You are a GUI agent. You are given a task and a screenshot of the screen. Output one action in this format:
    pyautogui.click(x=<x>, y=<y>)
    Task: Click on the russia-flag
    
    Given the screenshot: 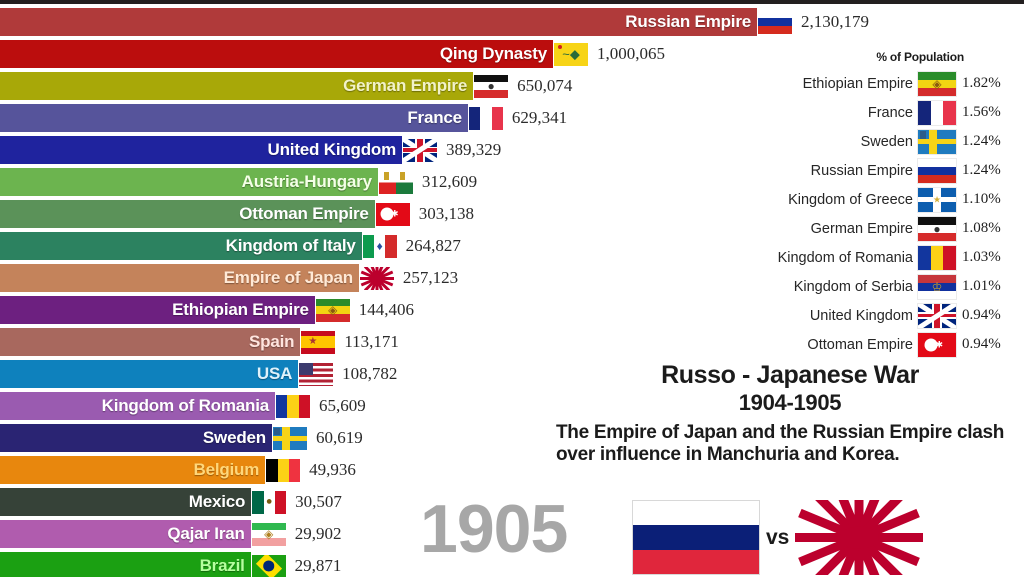 What is the action you would take?
    pyautogui.click(x=696, y=537)
    